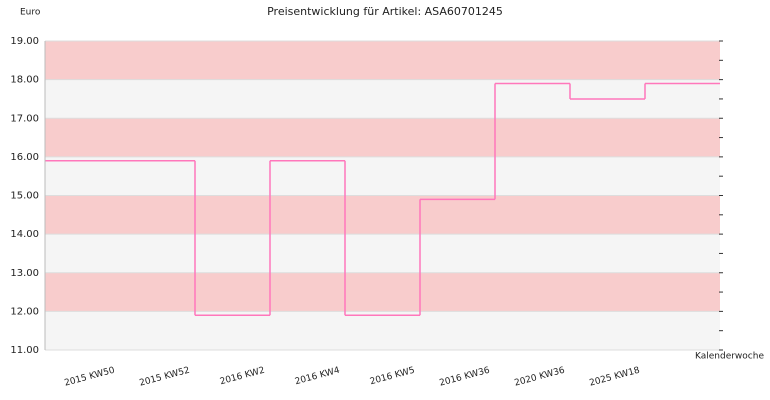 This screenshot has height=400, width=770. What do you see at coordinates (614, 377) in the screenshot?
I see `x-tick-label: 2025 KW18` at bounding box center [614, 377].